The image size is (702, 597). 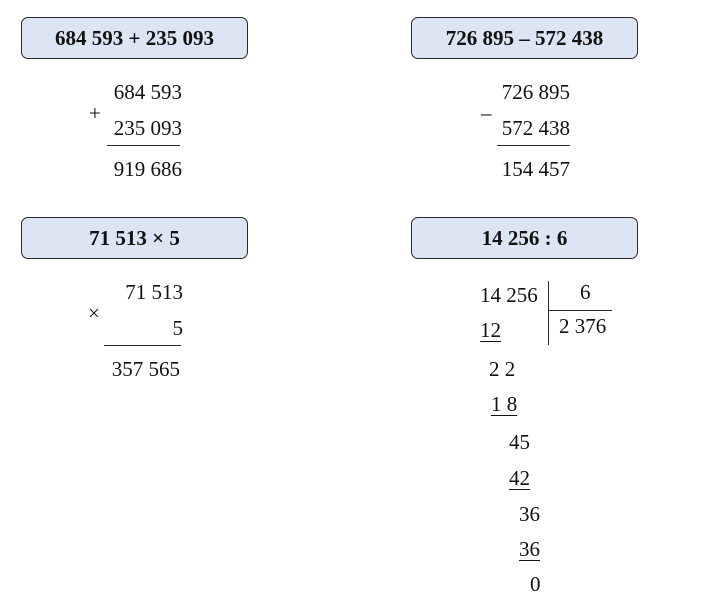 I want to click on division-step-product-3: 42, so click(x=519, y=478).